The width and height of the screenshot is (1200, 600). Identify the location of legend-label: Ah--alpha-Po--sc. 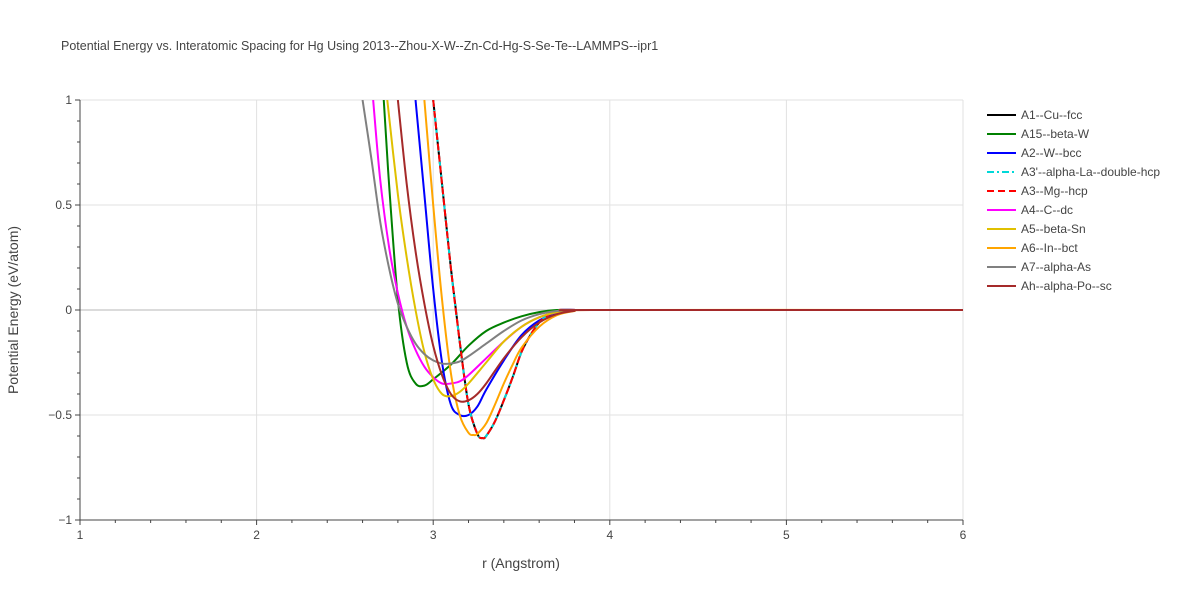
(1066, 286).